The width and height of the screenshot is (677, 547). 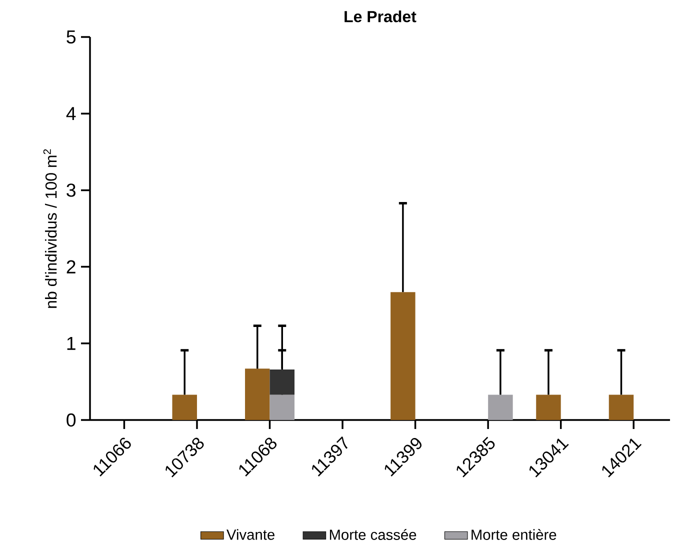 What do you see at coordinates (71, 267) in the screenshot?
I see `y-tick-label: 2` at bounding box center [71, 267].